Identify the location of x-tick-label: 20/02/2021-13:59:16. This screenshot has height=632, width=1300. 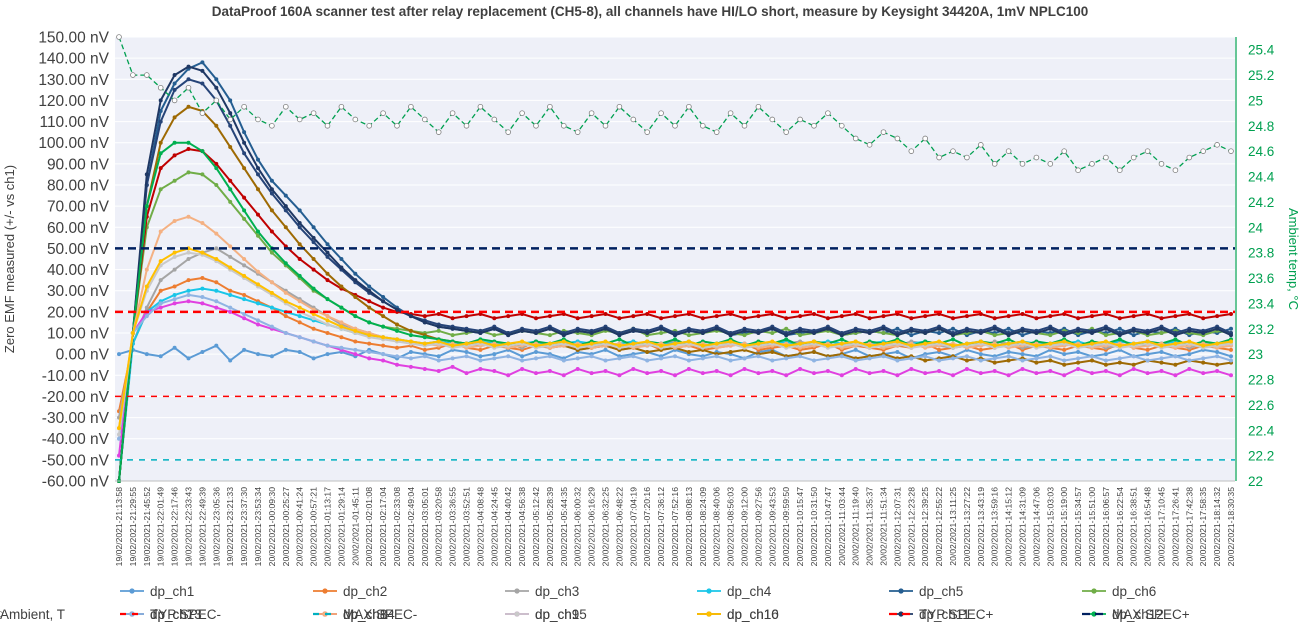
(995, 527).